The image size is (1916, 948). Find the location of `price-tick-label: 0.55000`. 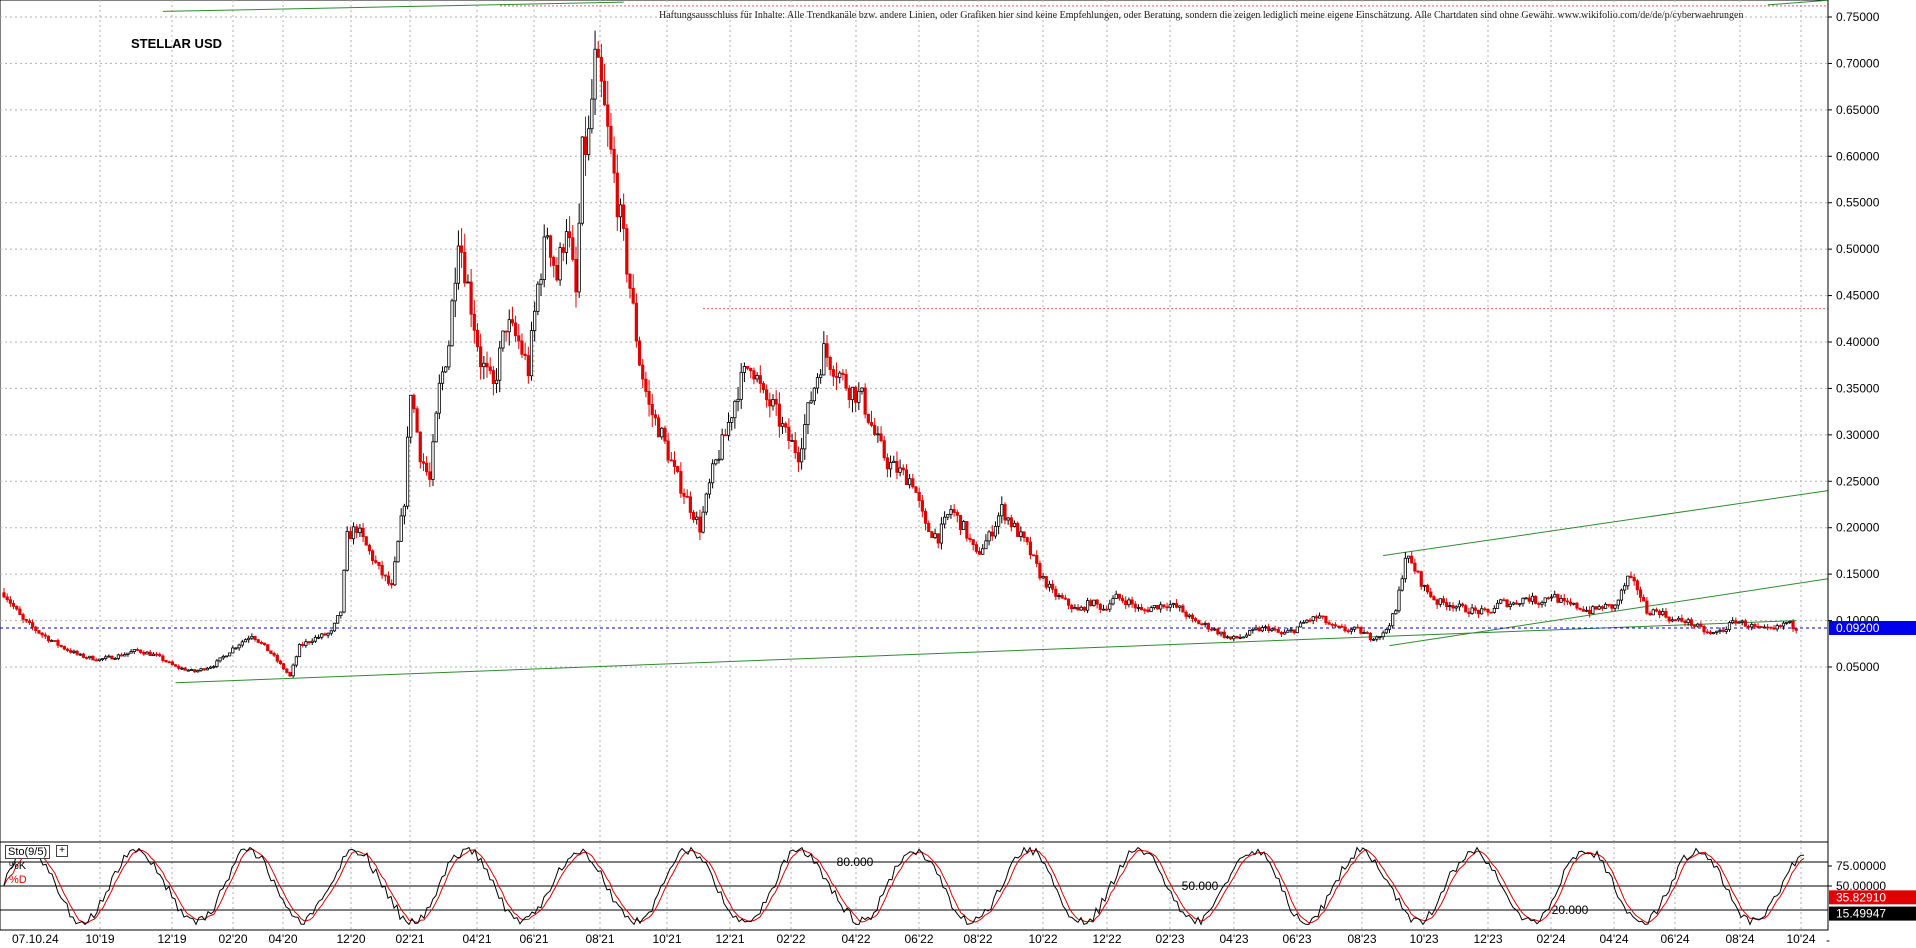

price-tick-label: 0.55000 is located at coordinates (1858, 203).